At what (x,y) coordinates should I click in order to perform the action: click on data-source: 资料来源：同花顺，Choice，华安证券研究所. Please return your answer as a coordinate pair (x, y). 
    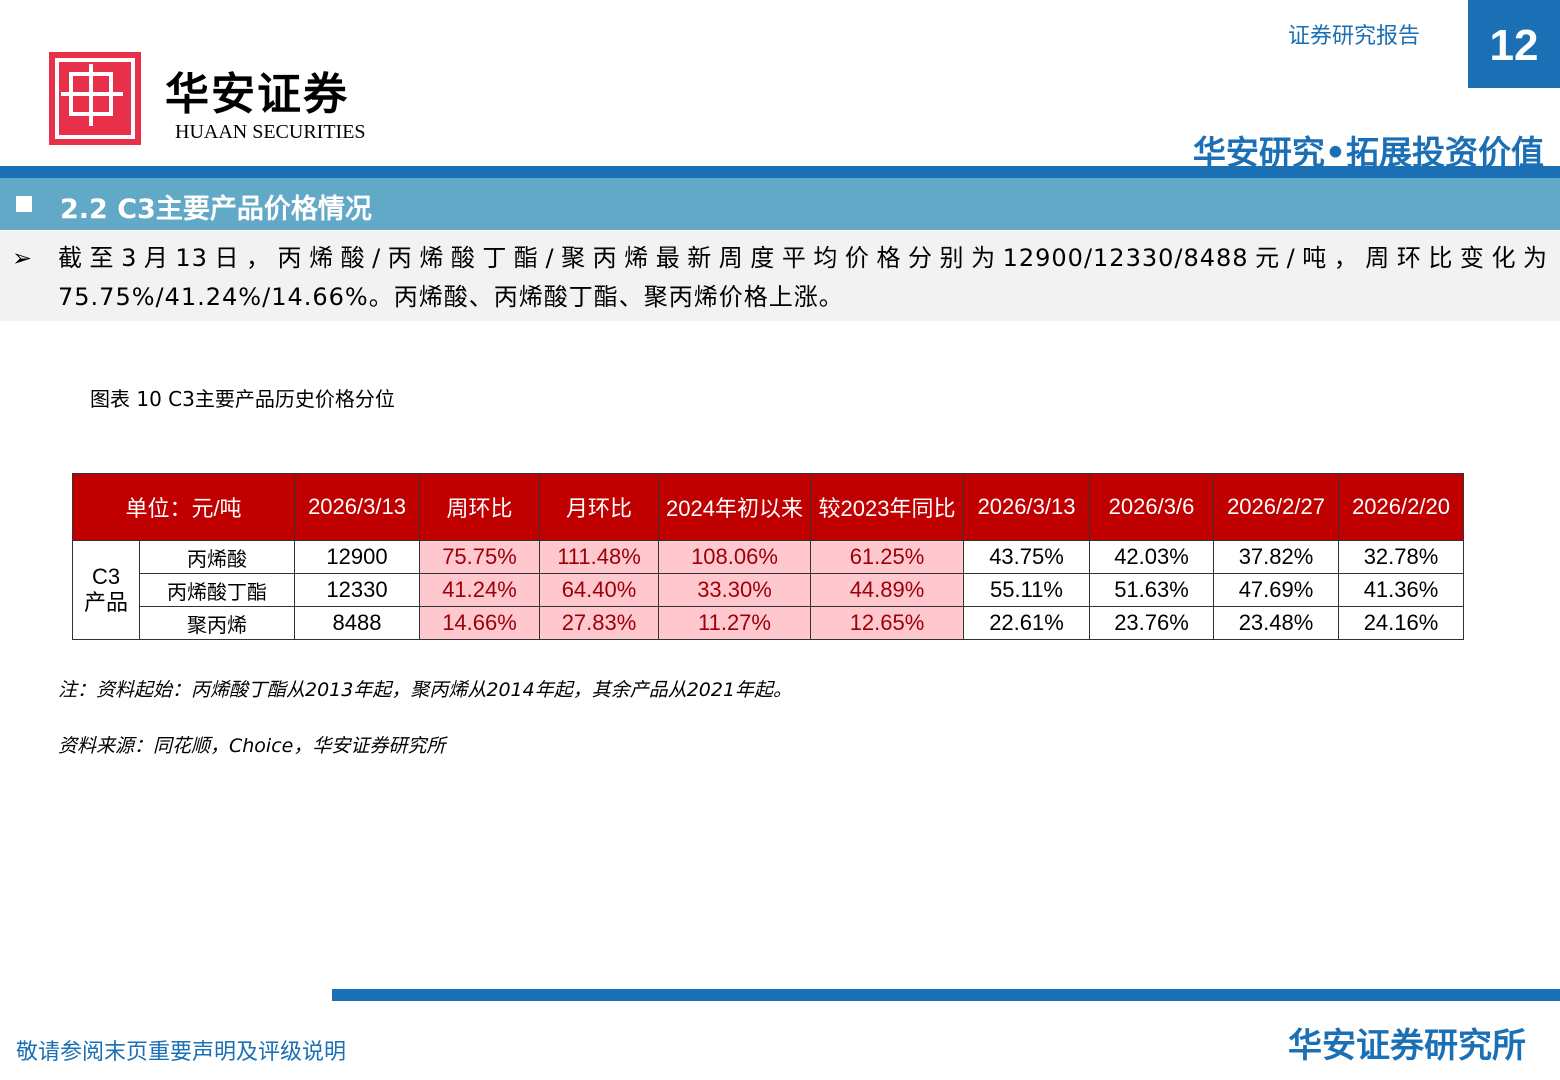
    Looking at the image, I should click on (252, 746).